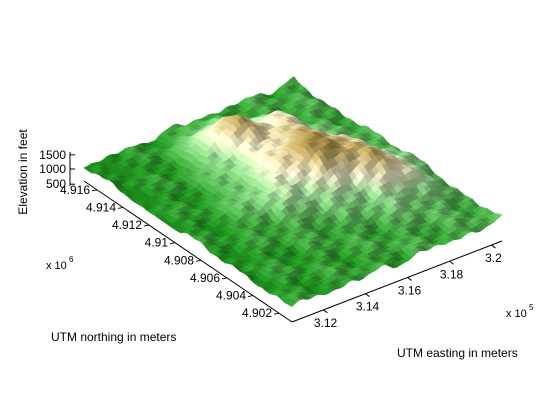  What do you see at coordinates (101, 207) in the screenshot?
I see `y-tick-label: 4.914` at bounding box center [101, 207].